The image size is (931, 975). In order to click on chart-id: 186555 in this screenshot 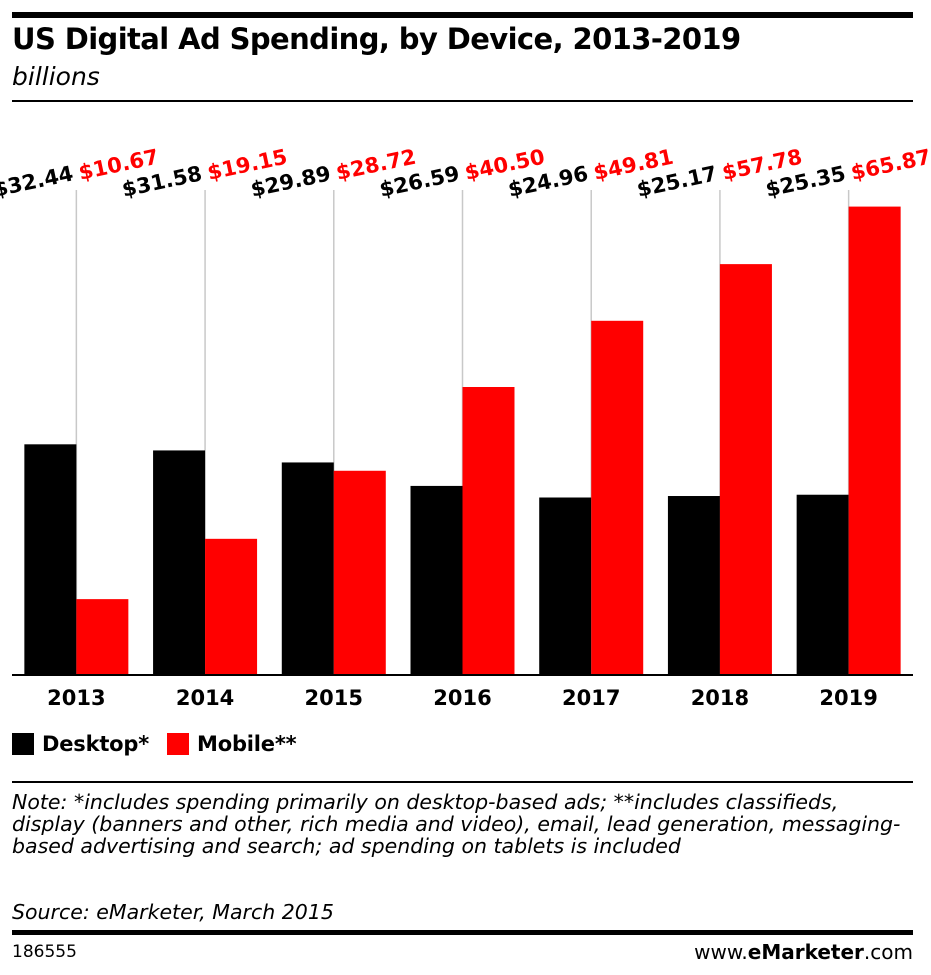, I will do `click(44, 952)`.